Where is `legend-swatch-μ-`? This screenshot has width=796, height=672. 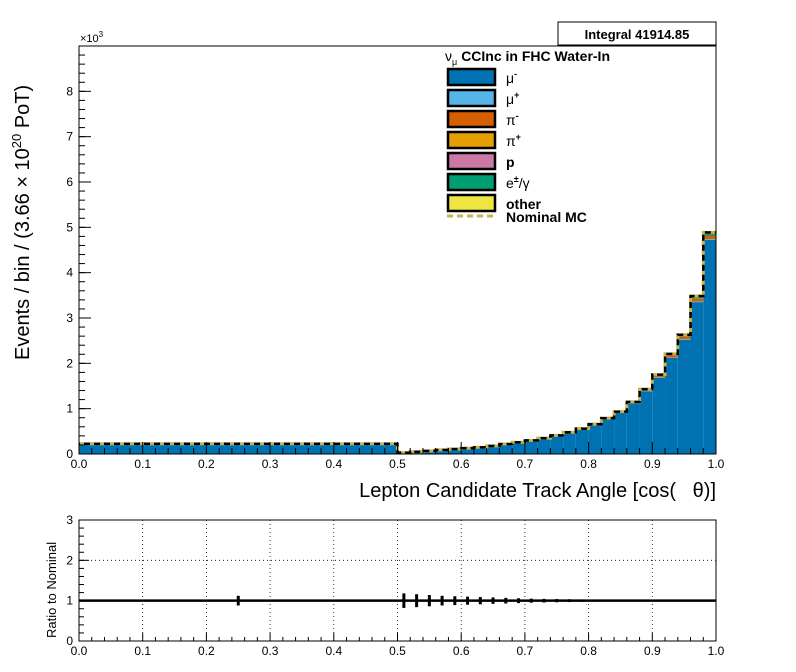 legend-swatch-μ- is located at coordinates (471, 77).